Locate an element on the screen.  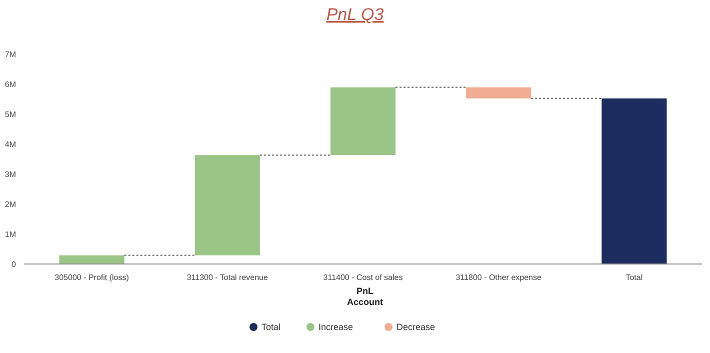
y-tick-label: 2M is located at coordinates (10, 204).